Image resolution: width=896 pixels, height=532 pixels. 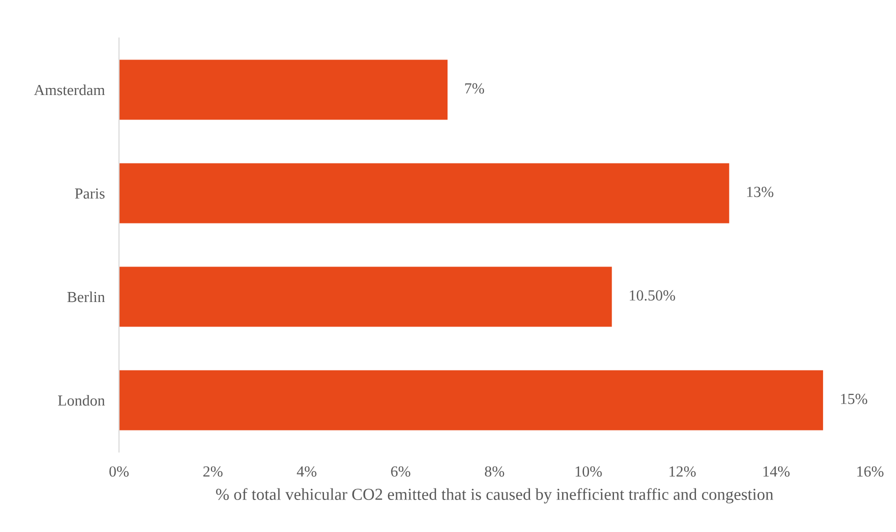 I want to click on data-label: 7%, so click(x=474, y=88).